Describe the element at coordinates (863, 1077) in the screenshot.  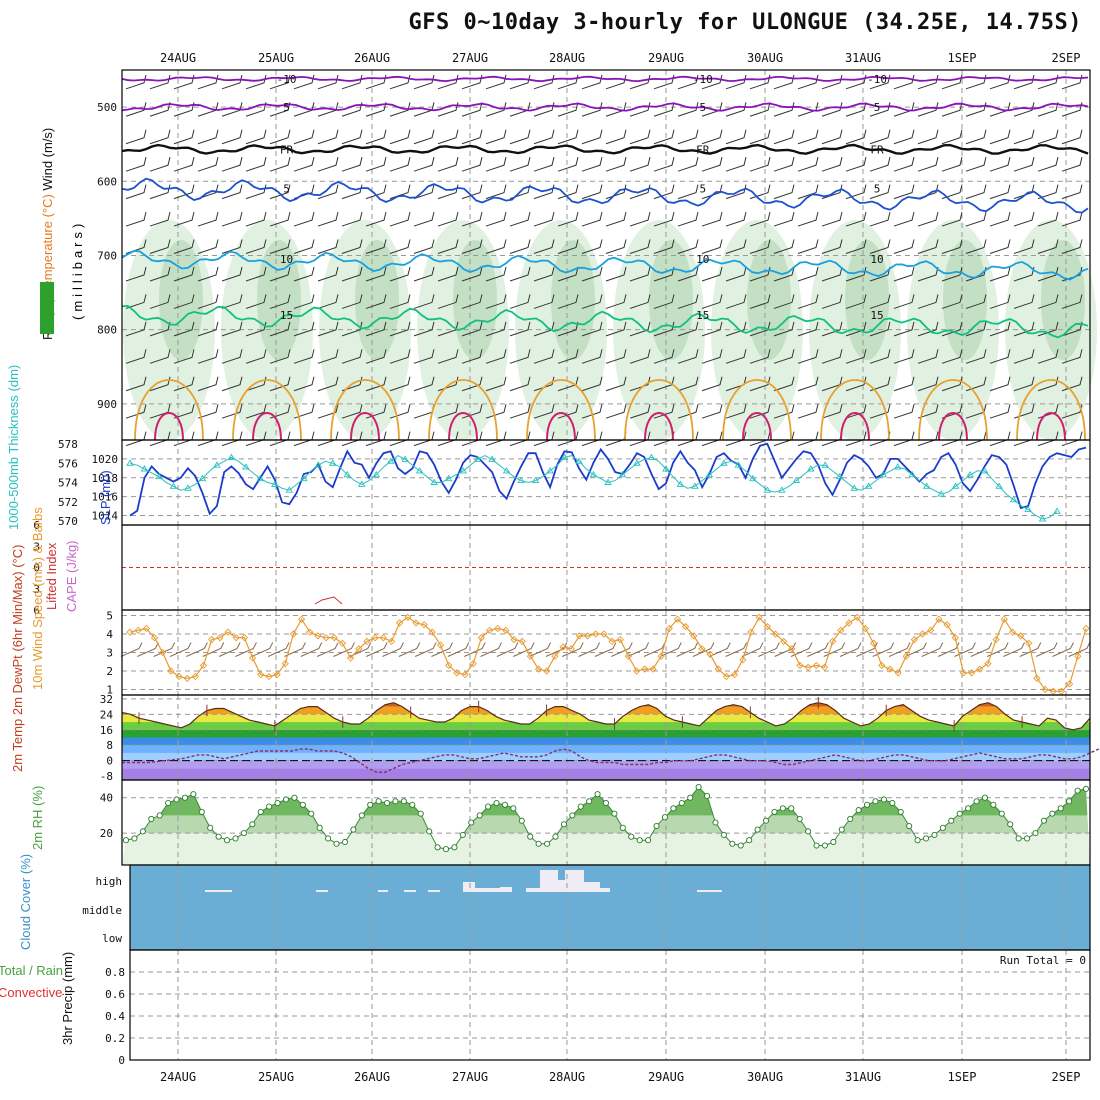
I see `date-label-bottom: 31AUG` at that location.